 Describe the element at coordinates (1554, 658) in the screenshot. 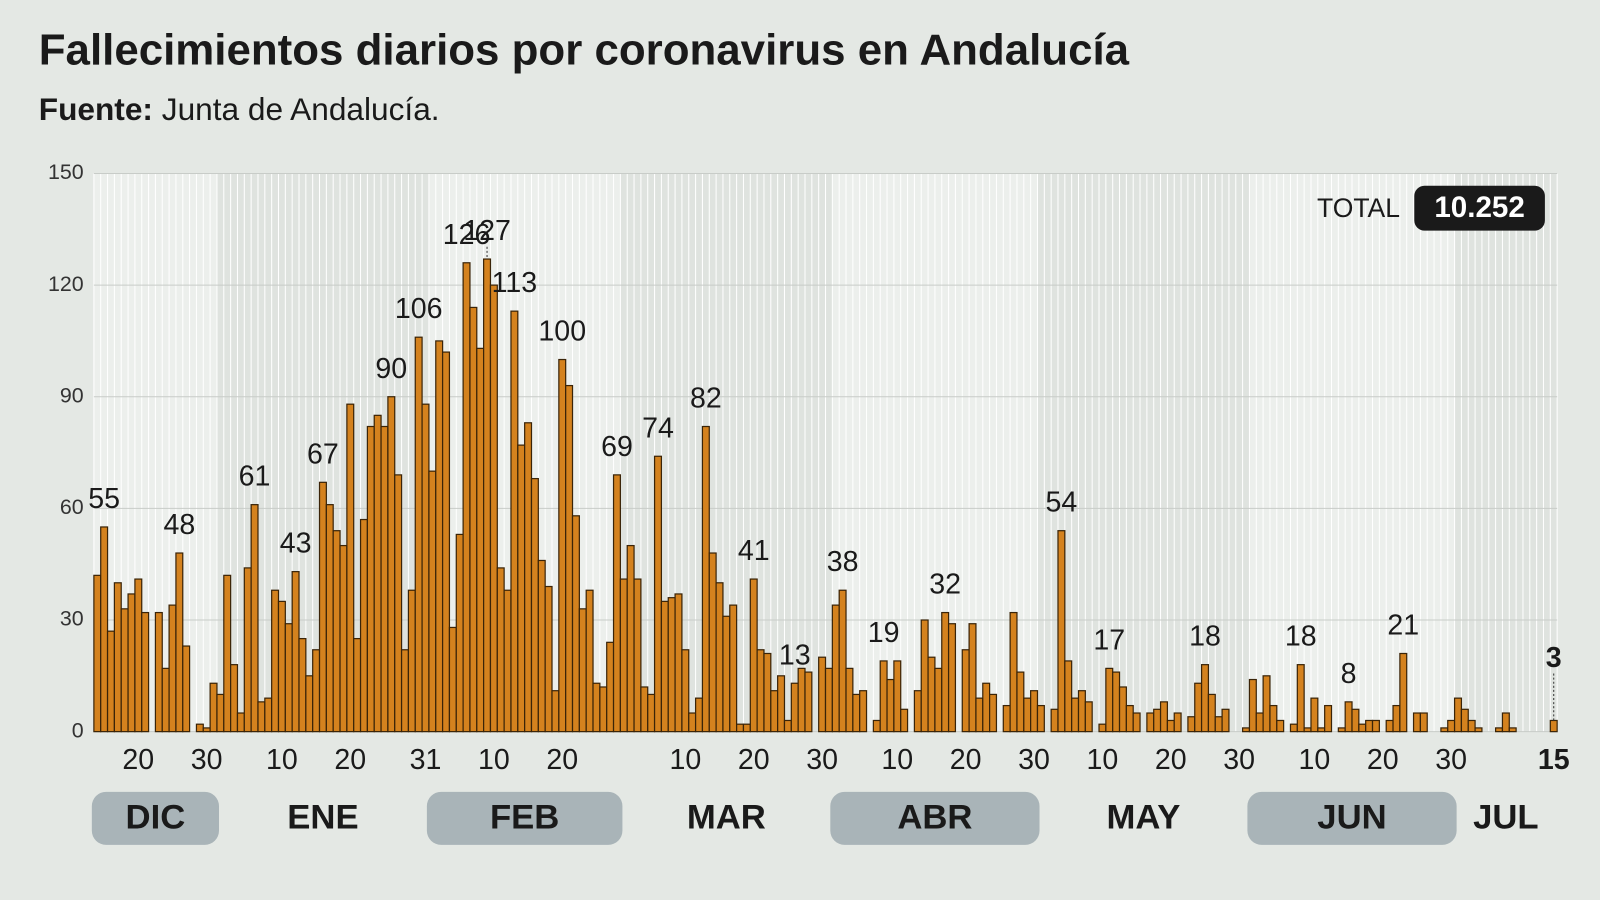

I see `value-label: 3` at that location.